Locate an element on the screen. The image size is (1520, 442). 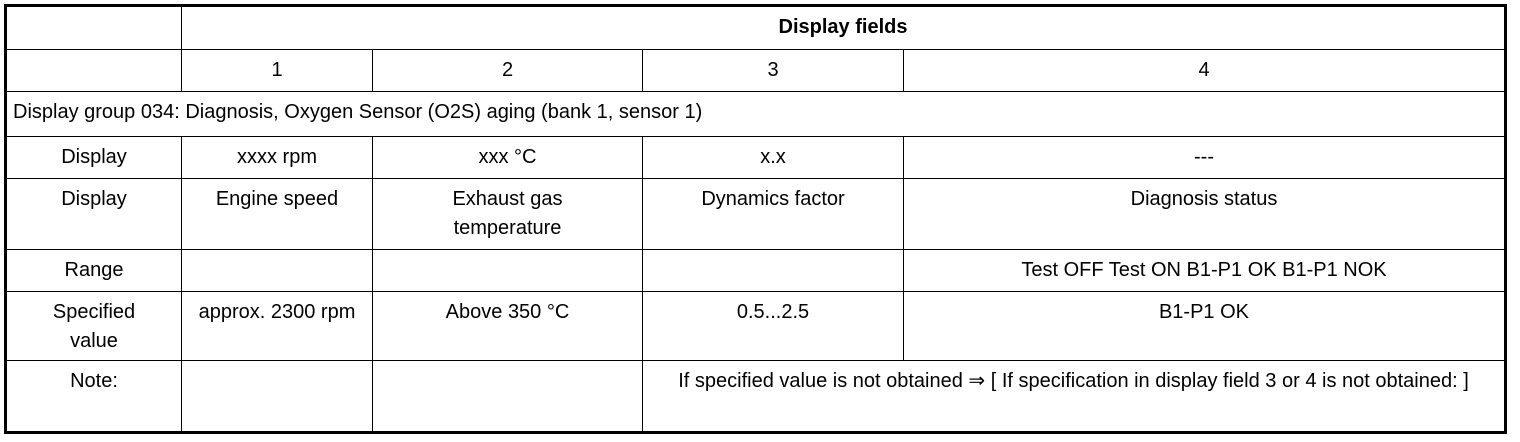
cell-text: Specified value is located at coordinates (94, 326).